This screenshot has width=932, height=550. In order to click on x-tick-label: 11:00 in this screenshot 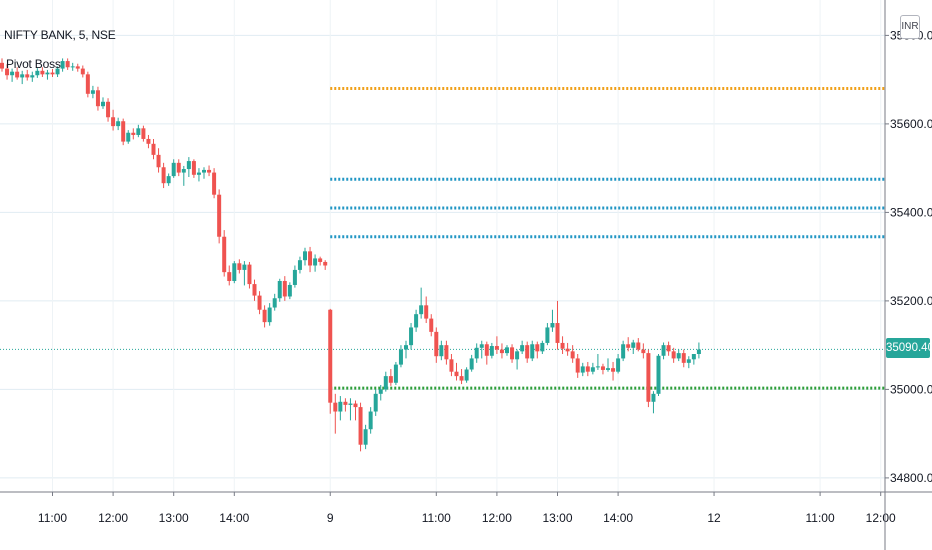, I will do `click(436, 518)`.